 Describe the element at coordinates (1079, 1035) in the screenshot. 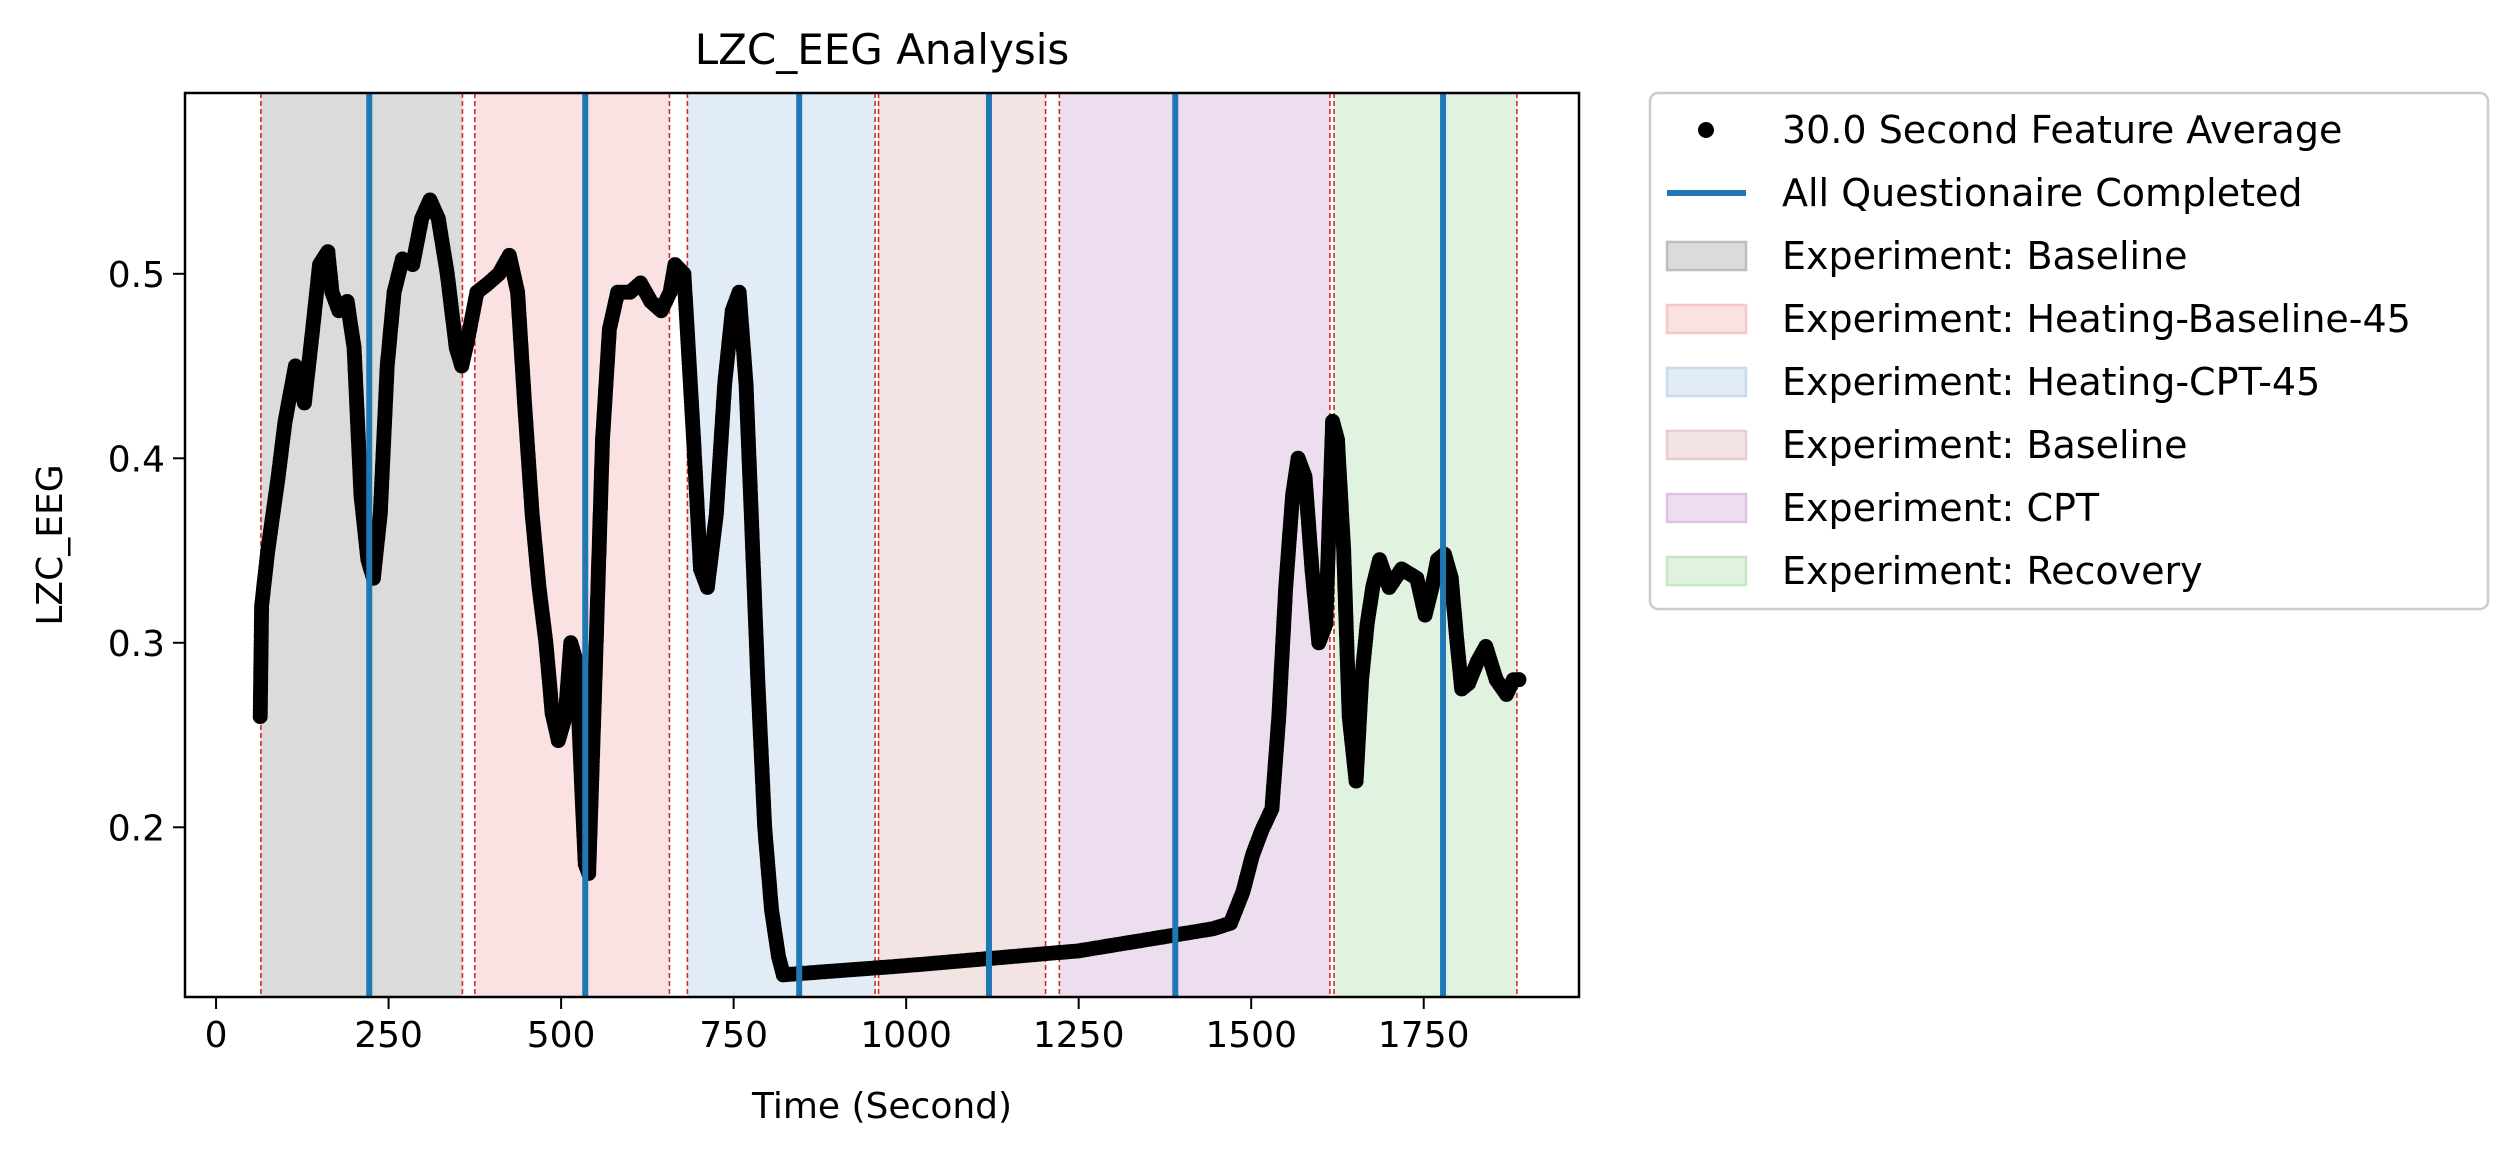

I see `x-tick-label: 1250` at that location.